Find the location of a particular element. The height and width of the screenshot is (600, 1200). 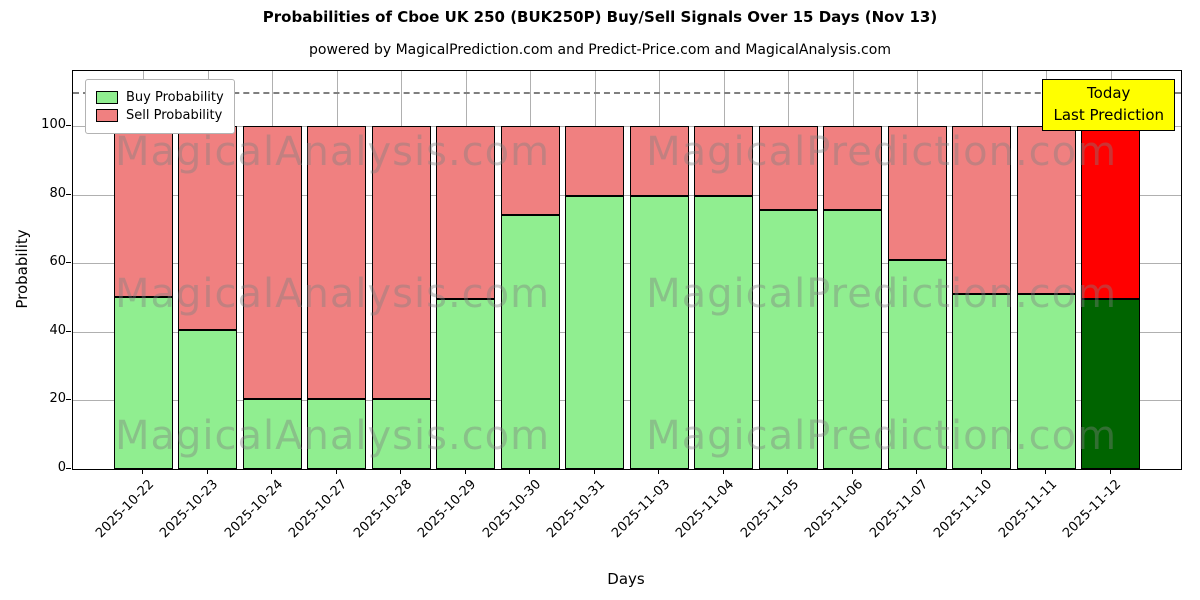

buy-swatch is located at coordinates (107, 97).